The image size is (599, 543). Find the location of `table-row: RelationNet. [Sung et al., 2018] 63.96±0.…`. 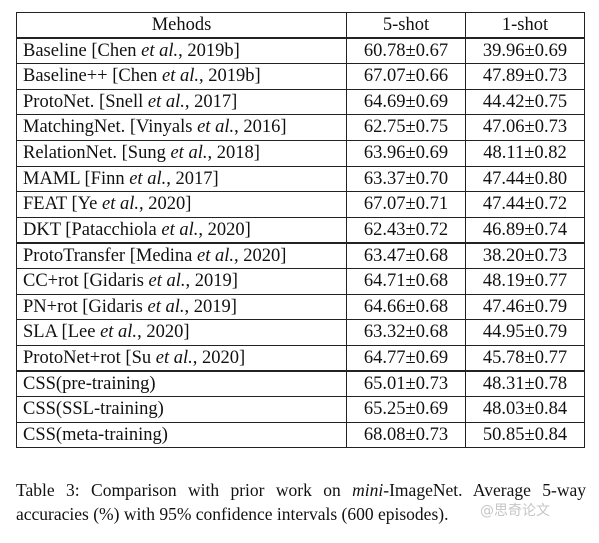

table-row: RelationNet. [Sung et al., 2018] 63.96±0.… is located at coordinates (300, 153).